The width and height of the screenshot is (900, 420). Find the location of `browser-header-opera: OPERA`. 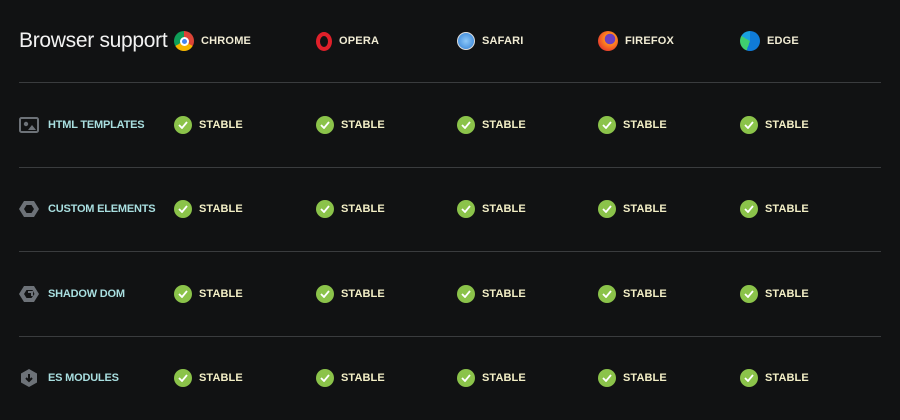

browser-header-opera: OPERA is located at coordinates (347, 41).